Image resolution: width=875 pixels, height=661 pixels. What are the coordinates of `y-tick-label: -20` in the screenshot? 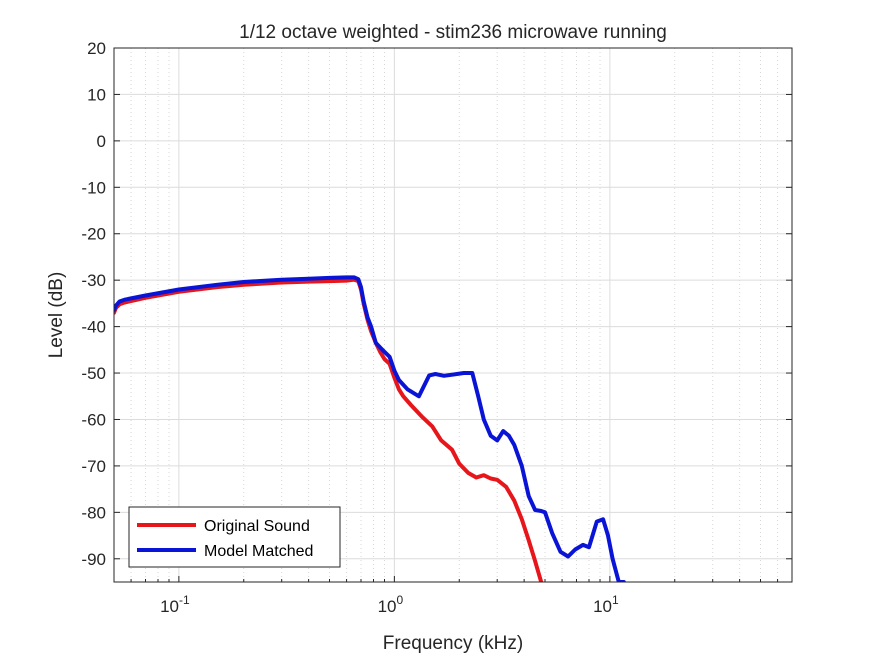 It's located at (93, 234).